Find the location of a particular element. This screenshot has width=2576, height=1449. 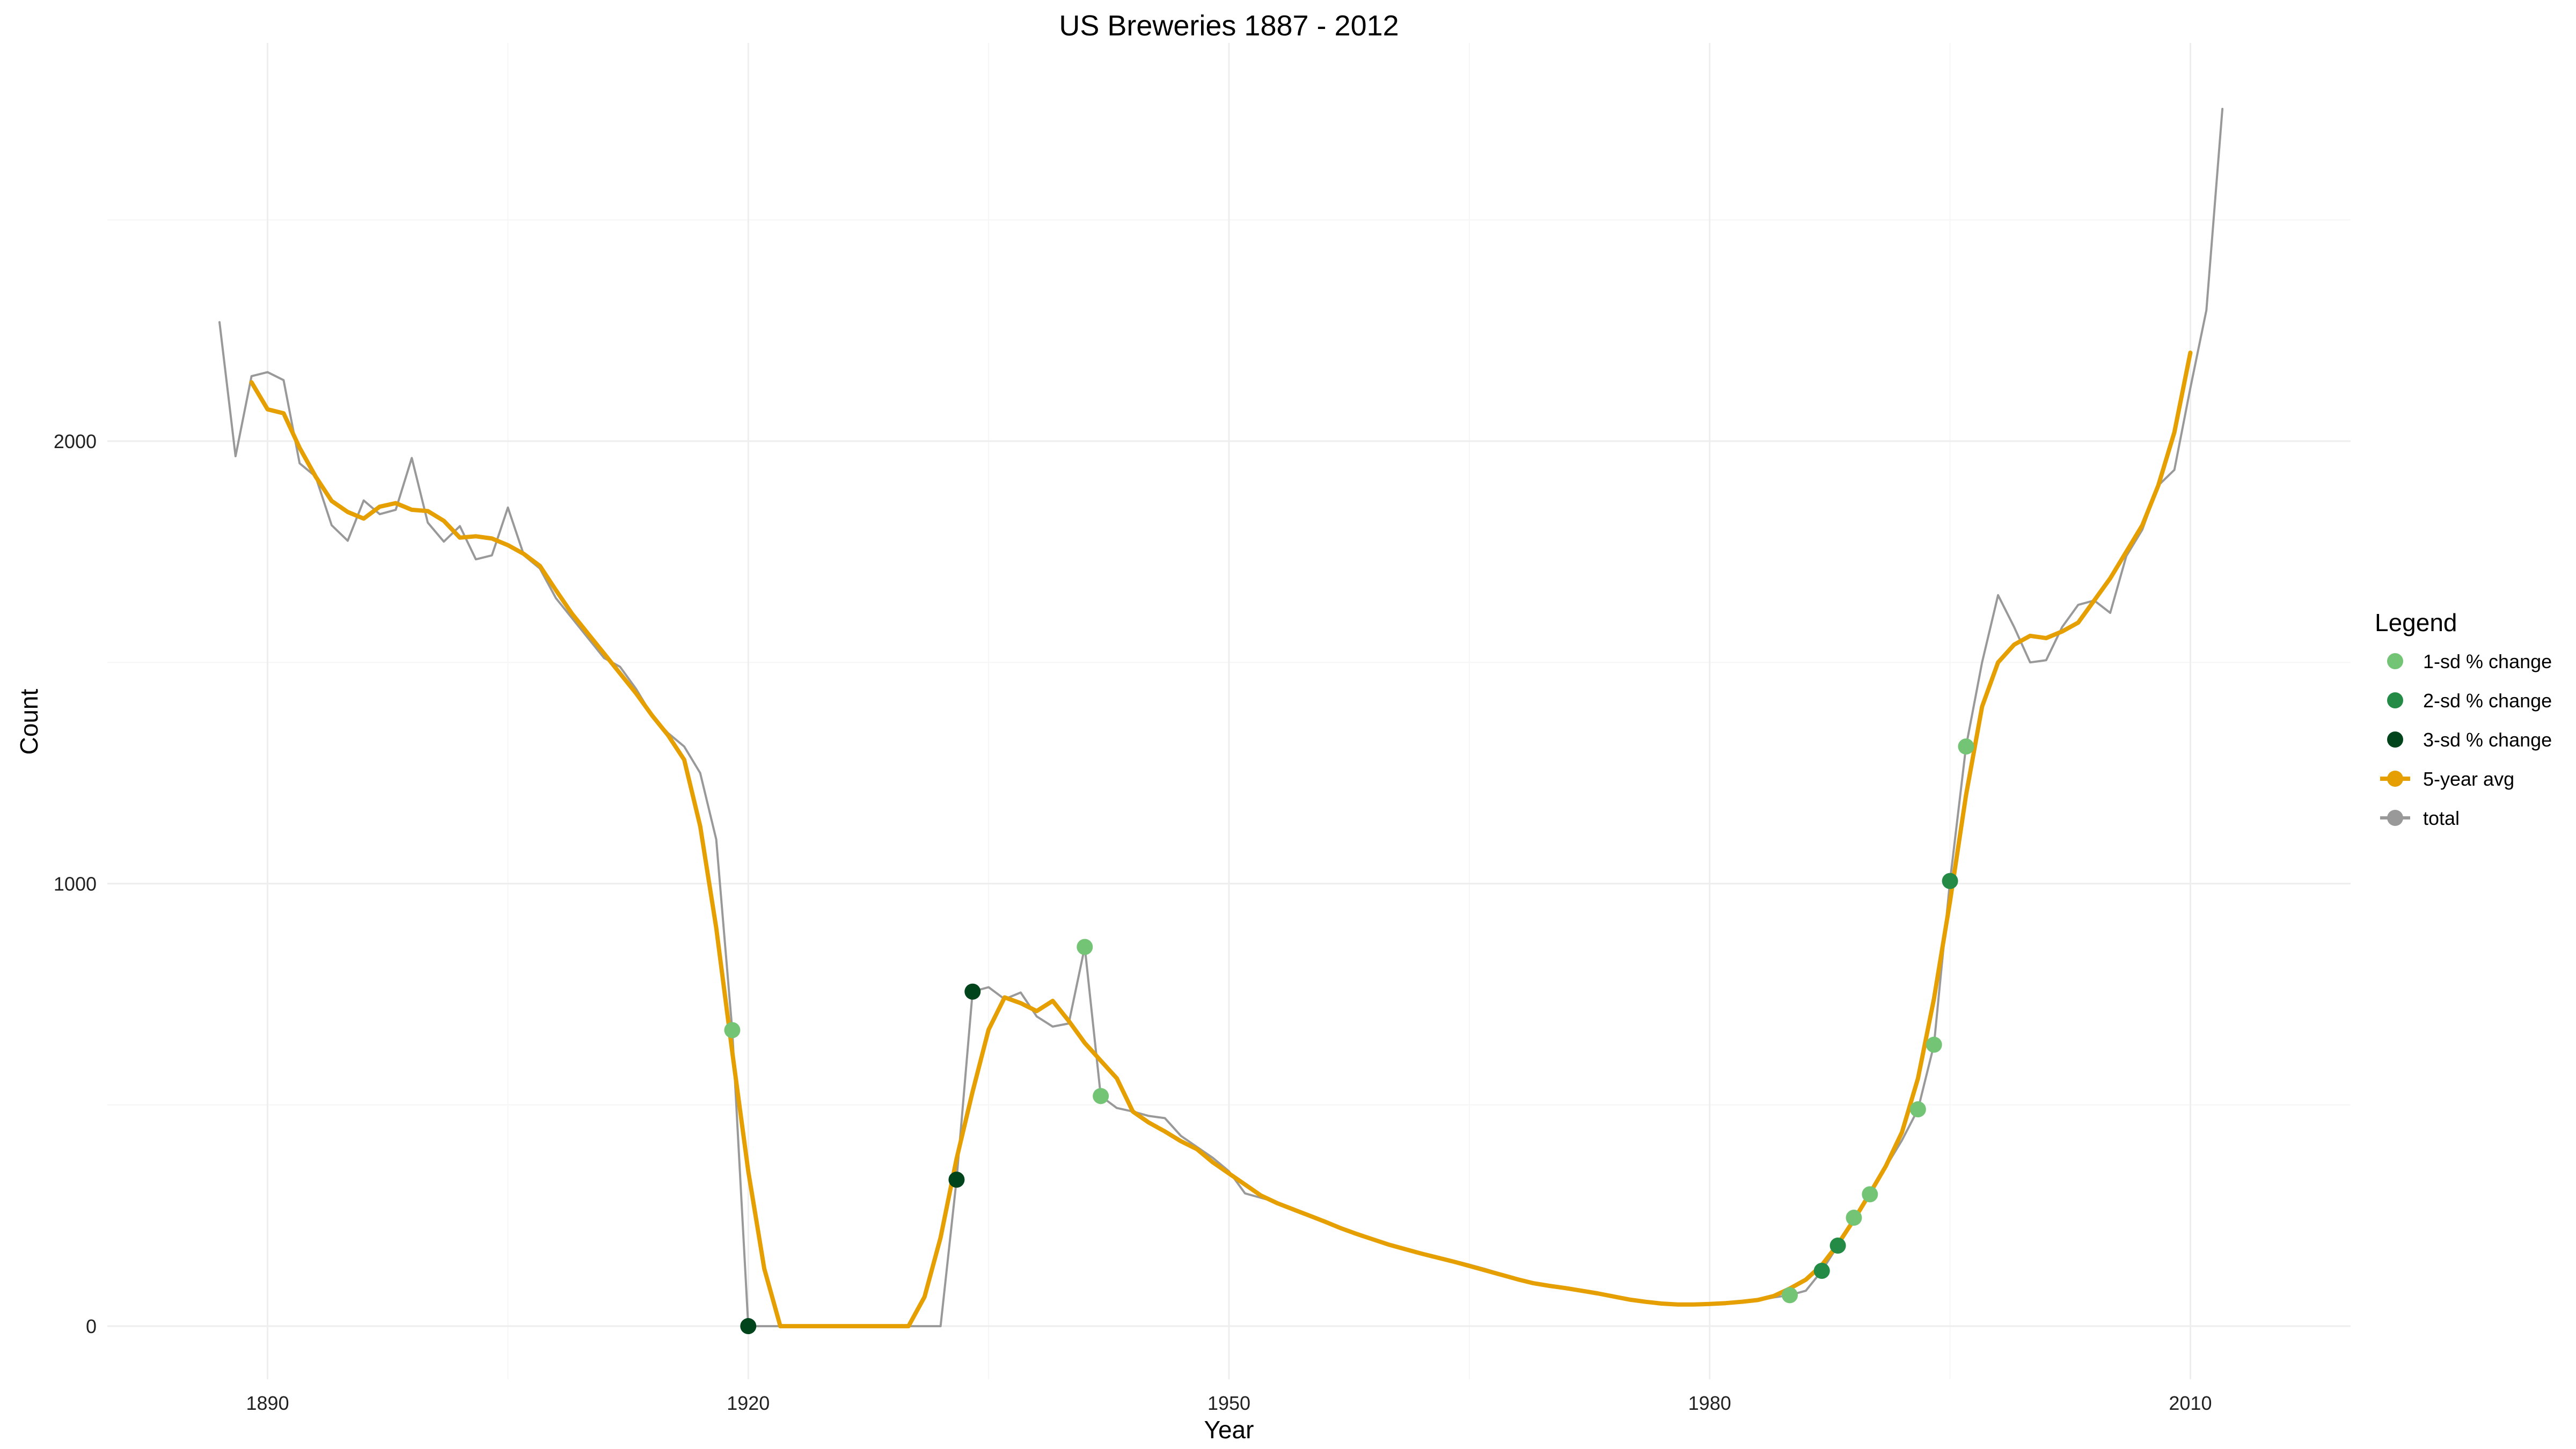

y-tick-label: 2000 is located at coordinates (75, 441).